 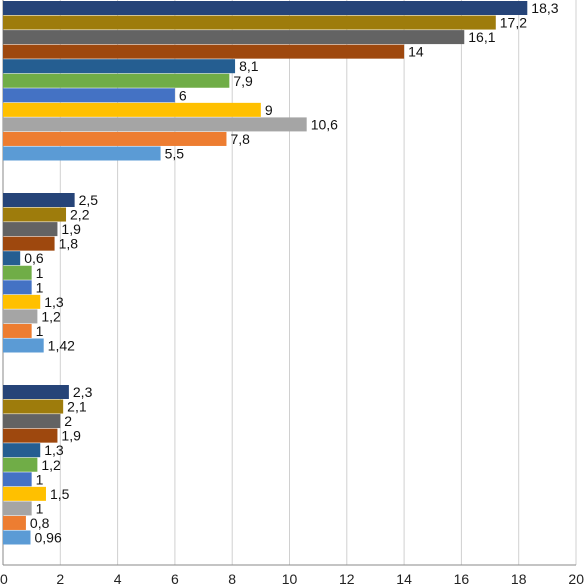 I want to click on data-label: 17,2, so click(x=513, y=23).